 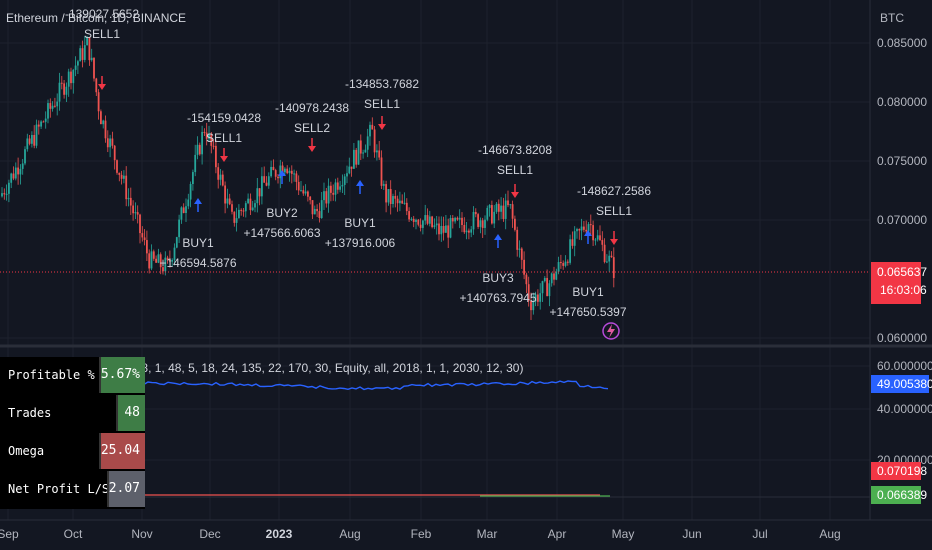 What do you see at coordinates (899, 283) in the screenshot?
I see `last-price-badge: 0.065637 16:03:06` at bounding box center [899, 283].